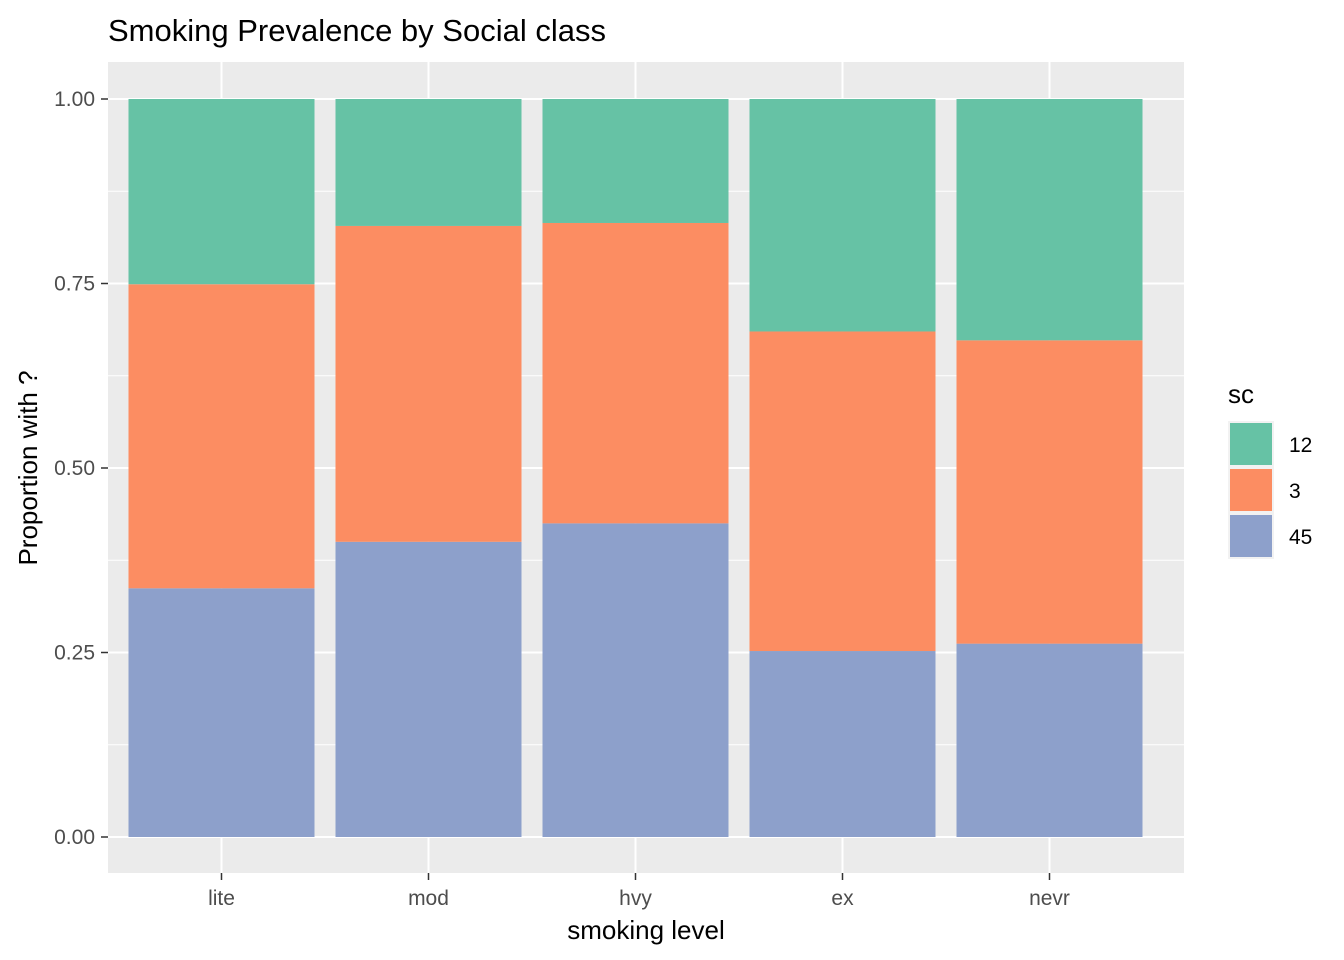 The height and width of the screenshot is (960, 1344). Describe the element at coordinates (28, 467) in the screenshot. I see `y-axis-title: Proportion with ?` at that location.